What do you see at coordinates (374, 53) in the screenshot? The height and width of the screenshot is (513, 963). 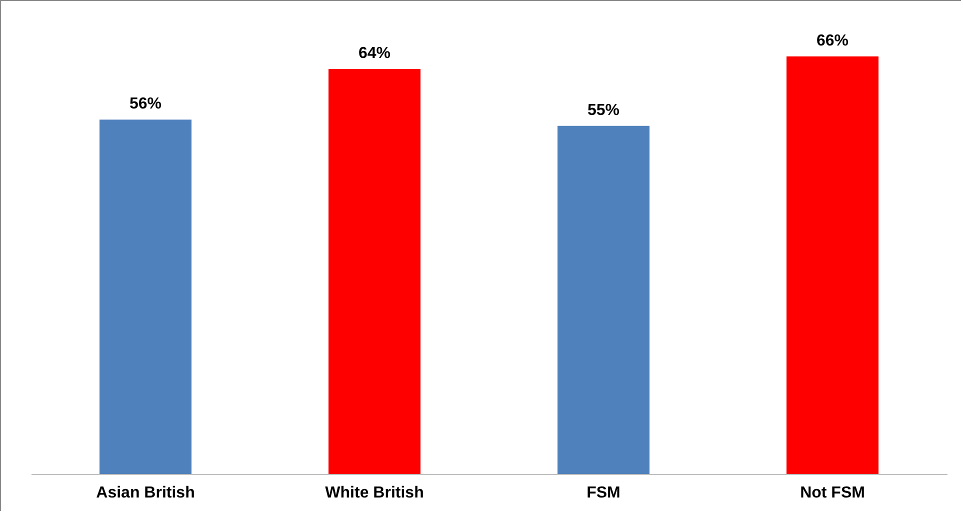 I see `data-label: 64%` at bounding box center [374, 53].